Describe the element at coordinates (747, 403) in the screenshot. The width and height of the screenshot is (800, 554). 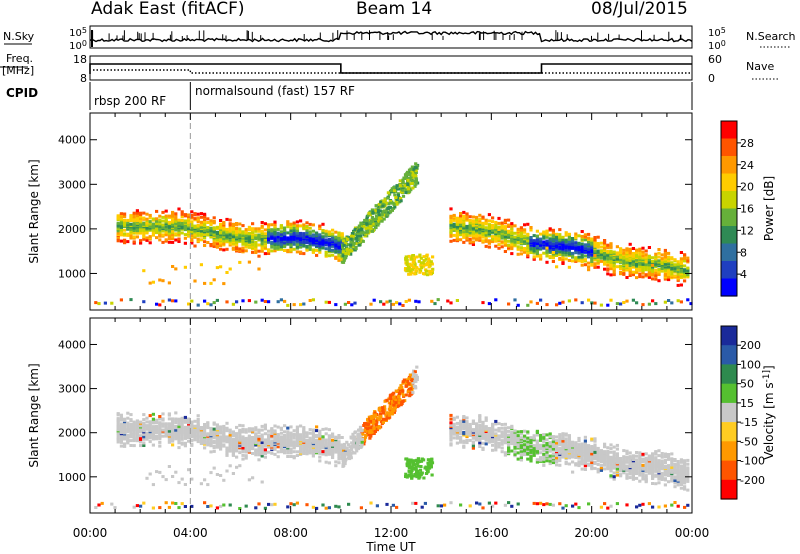
I see `colorbar-label-velocity-3: 15` at that location.